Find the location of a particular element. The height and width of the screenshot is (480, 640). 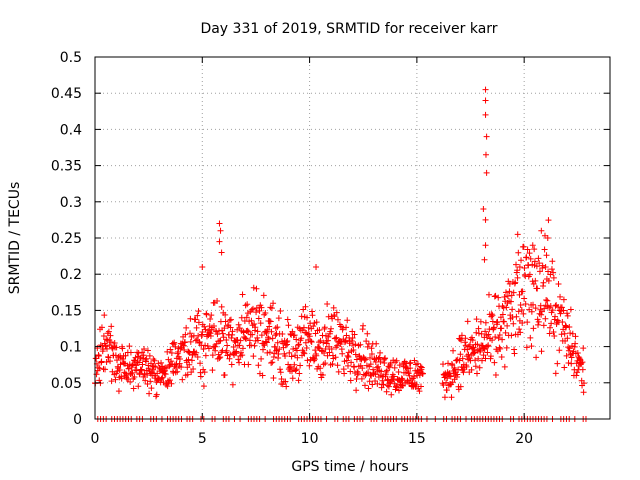

x-axis-label: GPS time / hours is located at coordinates (349, 467).